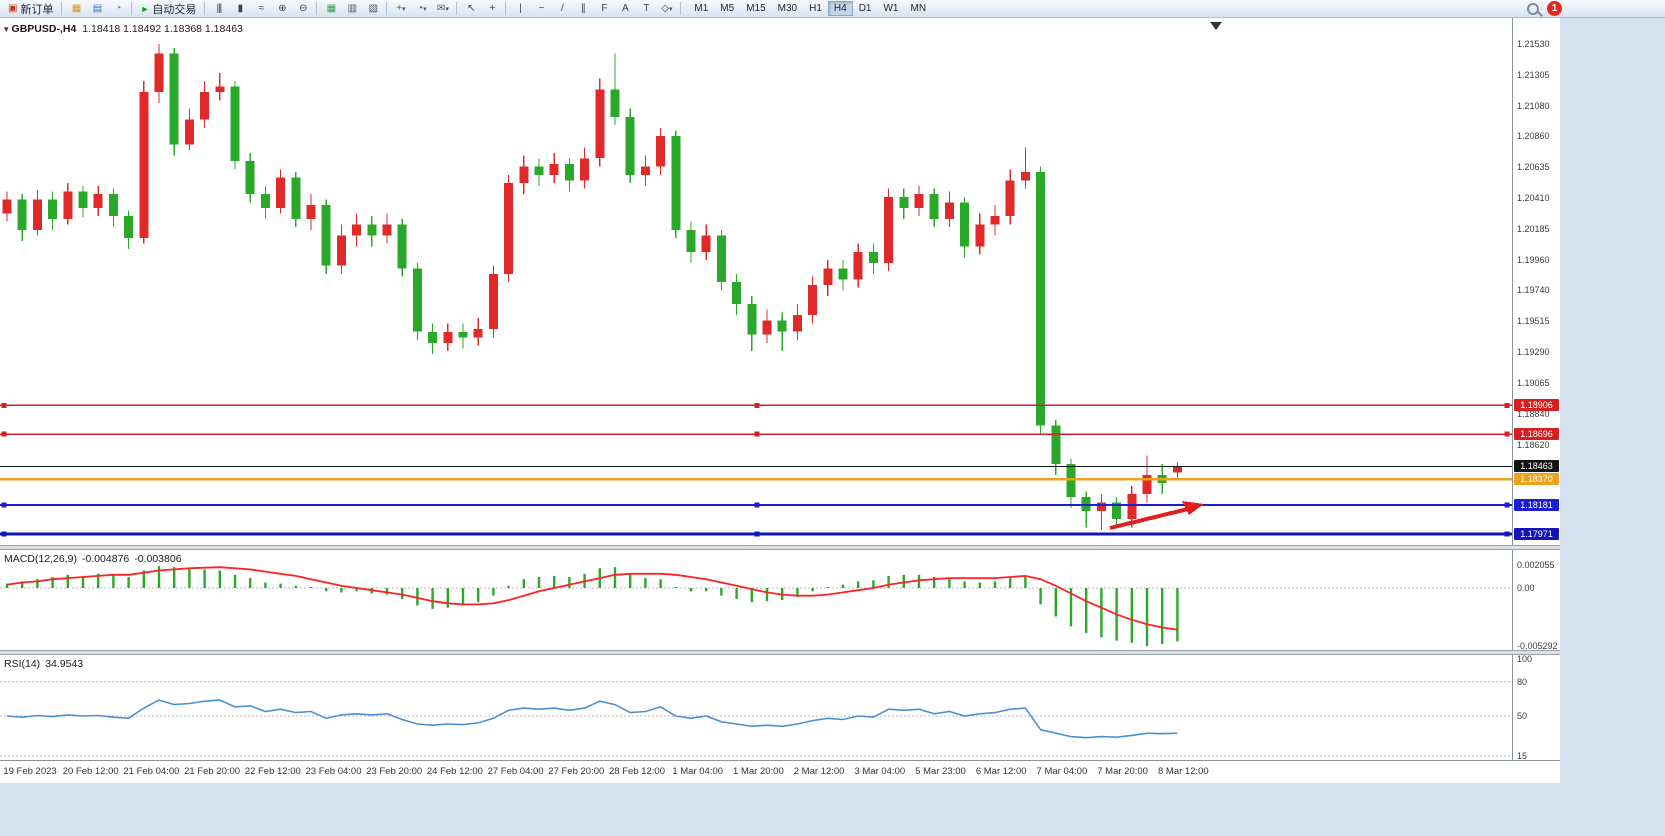  I want to click on search-icon, so click(1533, 8).